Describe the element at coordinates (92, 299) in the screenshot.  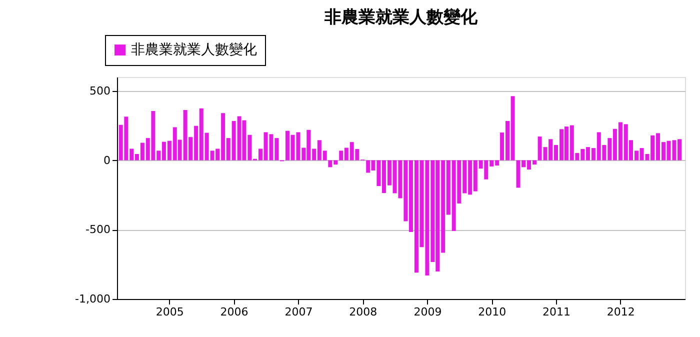
I see `y-tick-label: -1,000` at that location.